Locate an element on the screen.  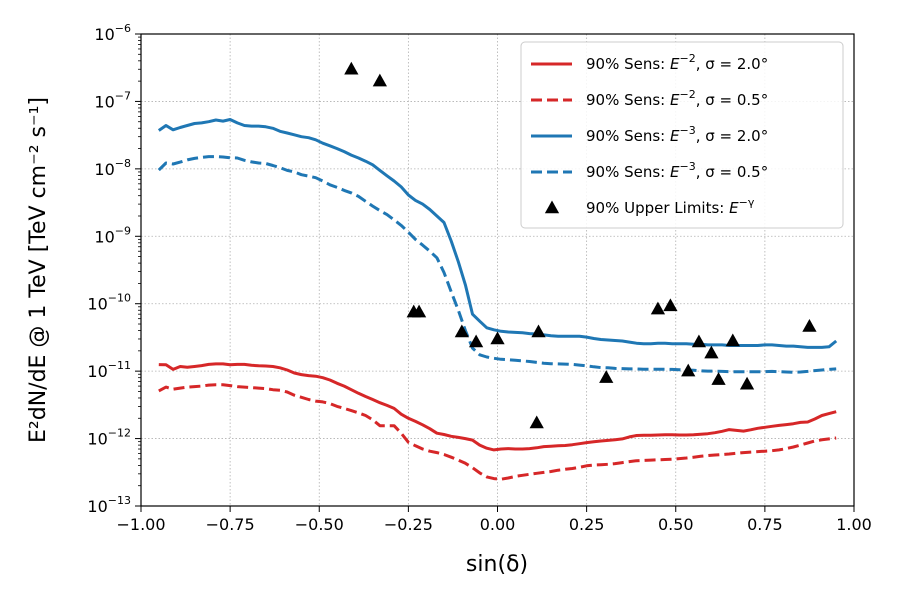
x-axis-ticks: −1.00 −0.75 −0.50 −0.25 0.00 0.25 0.50 0.75 1.00 is located at coordinates (494, 520).